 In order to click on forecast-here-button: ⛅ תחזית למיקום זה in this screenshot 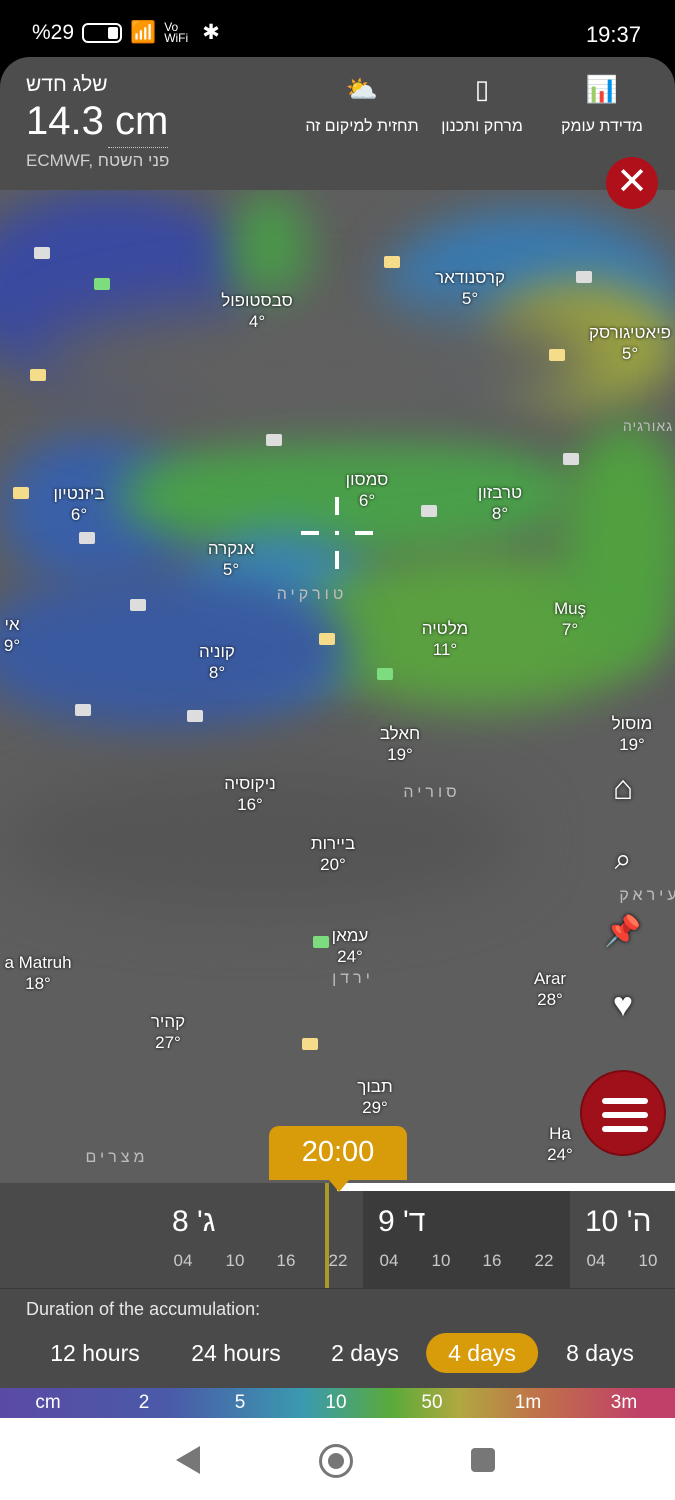, I will do `click(362, 106)`.